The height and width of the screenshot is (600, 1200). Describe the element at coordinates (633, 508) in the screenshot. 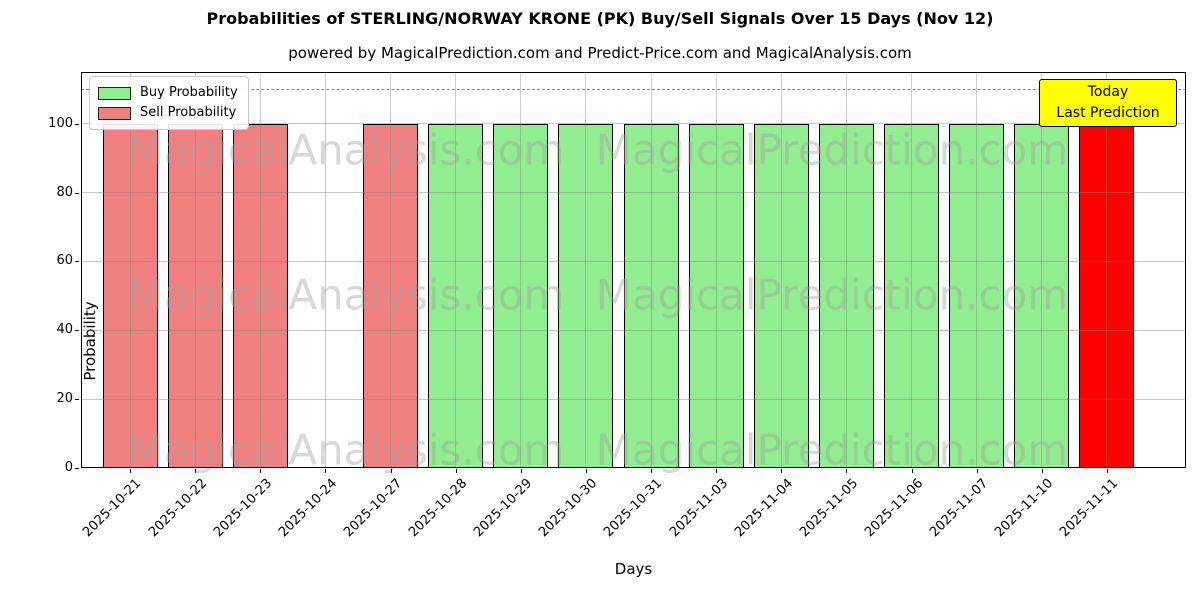

I see `x-tick-label-text: 2025-10-31` at that location.